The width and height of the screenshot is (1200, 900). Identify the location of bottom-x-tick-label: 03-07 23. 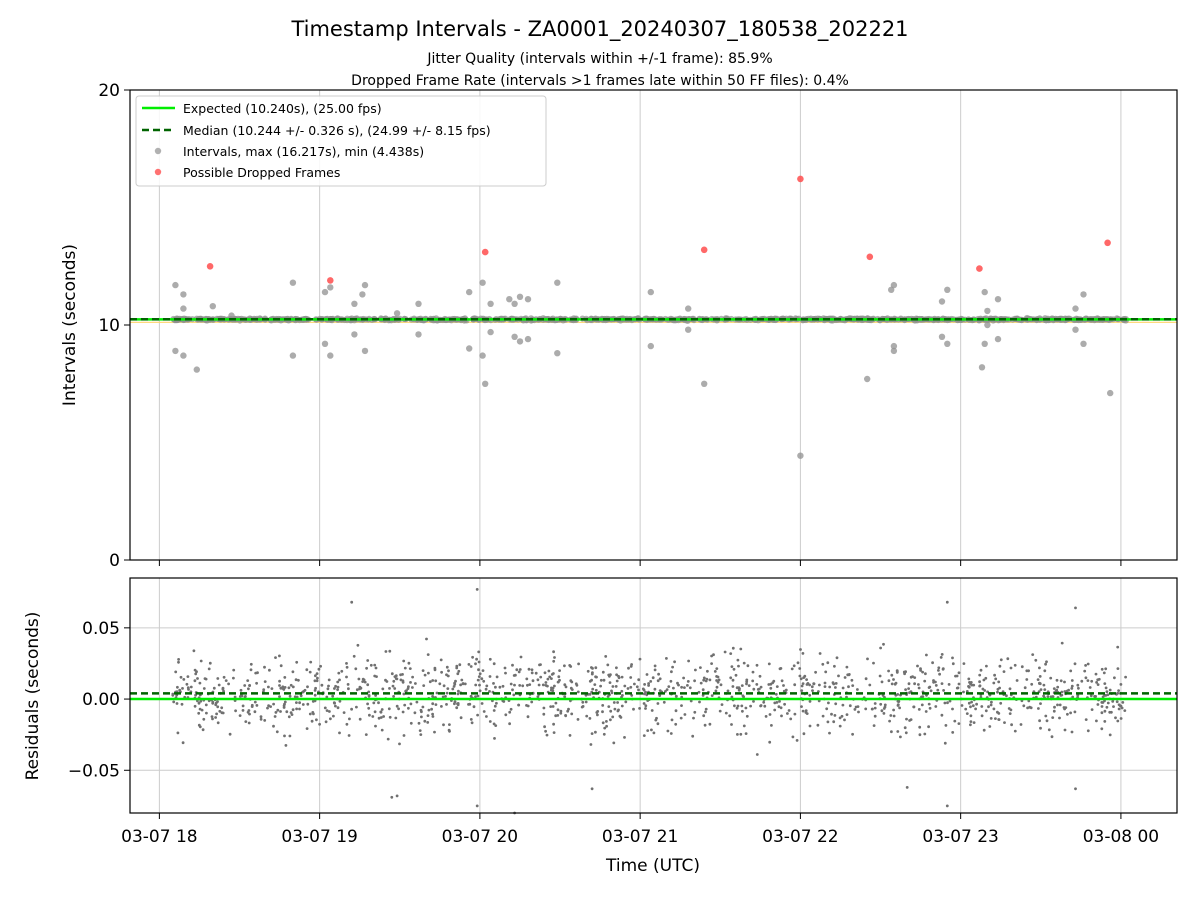
(960, 837).